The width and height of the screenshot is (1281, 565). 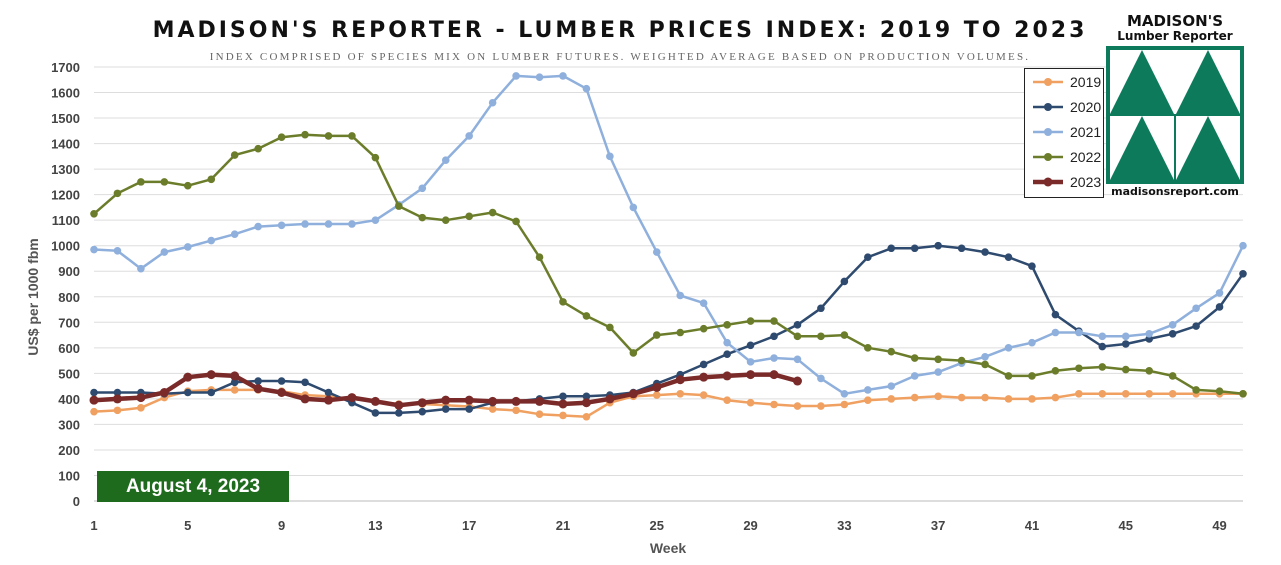 I want to click on series-2023, so click(x=445, y=390).